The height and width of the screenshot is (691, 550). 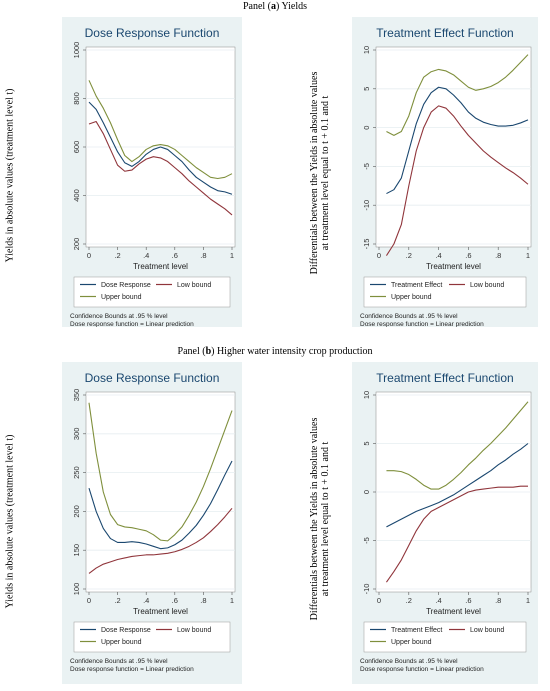 I want to click on panel-b-prefix: Panel (, so click(x=191, y=351).